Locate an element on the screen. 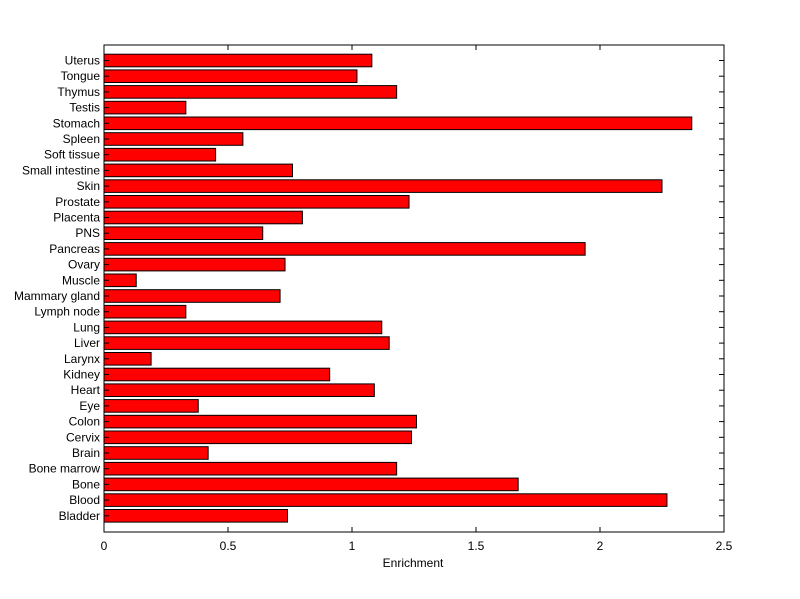 The width and height of the screenshot is (800, 599). bar-bladder is located at coordinates (196, 516).